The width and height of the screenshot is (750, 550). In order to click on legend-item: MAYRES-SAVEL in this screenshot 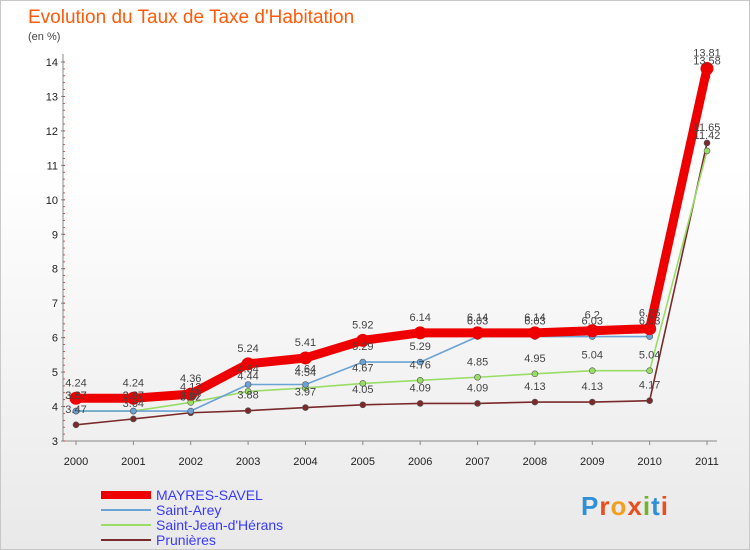, I will do `click(192, 494)`.